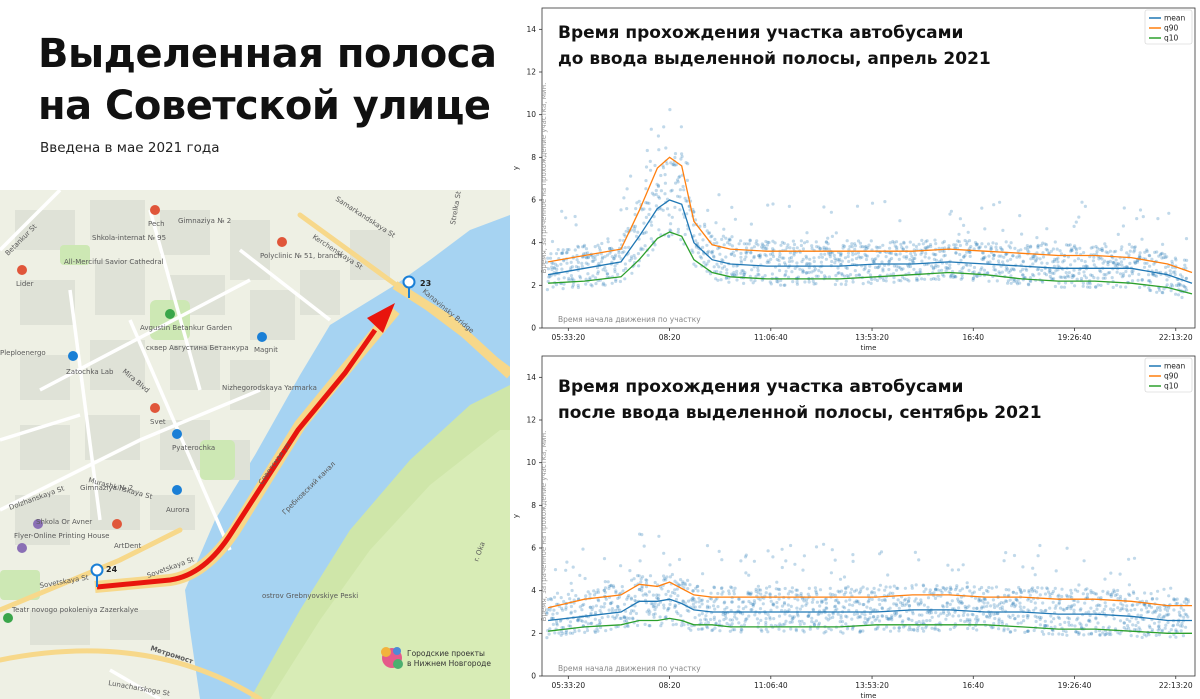  What do you see at coordinates (409, 287) in the screenshot?
I see `stop-marker-end` at bounding box center [409, 287].